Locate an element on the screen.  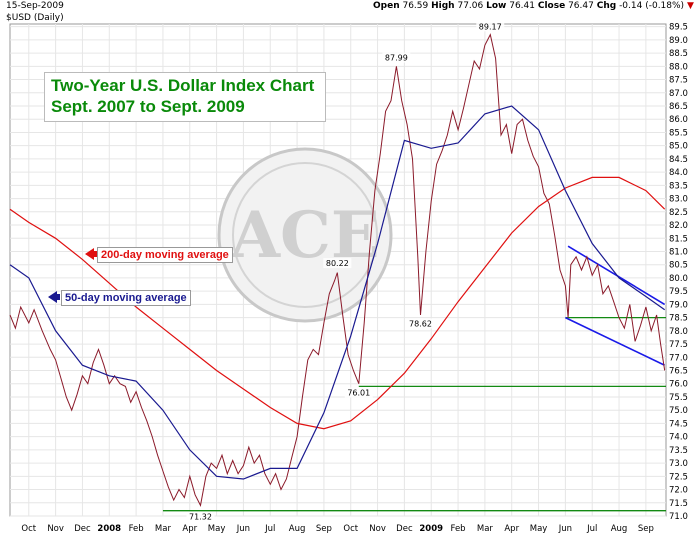
open-label: Open is located at coordinates (386, 6).